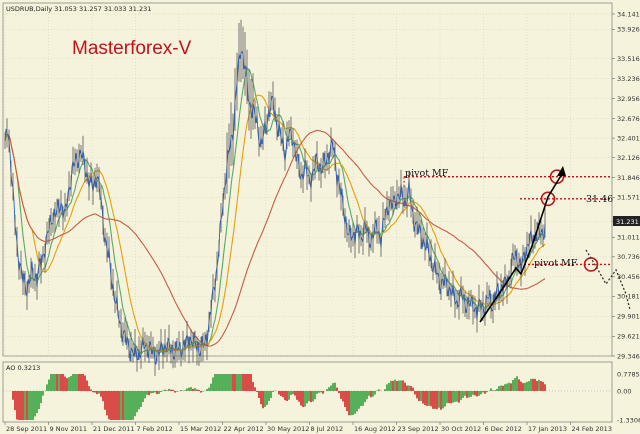  What do you see at coordinates (155, 429) in the screenshot?
I see `x-tick-label: 7 Feb 2012` at bounding box center [155, 429].